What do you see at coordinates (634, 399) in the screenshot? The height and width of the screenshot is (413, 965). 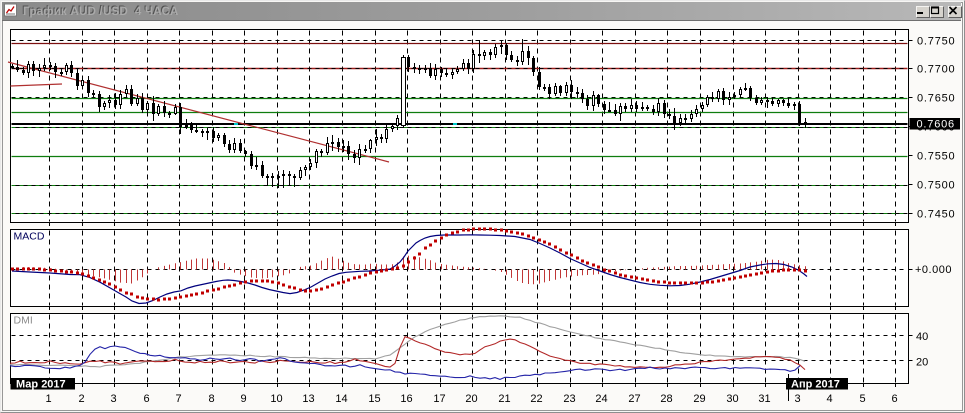 I see `svg-text: 27` at bounding box center [634, 399].